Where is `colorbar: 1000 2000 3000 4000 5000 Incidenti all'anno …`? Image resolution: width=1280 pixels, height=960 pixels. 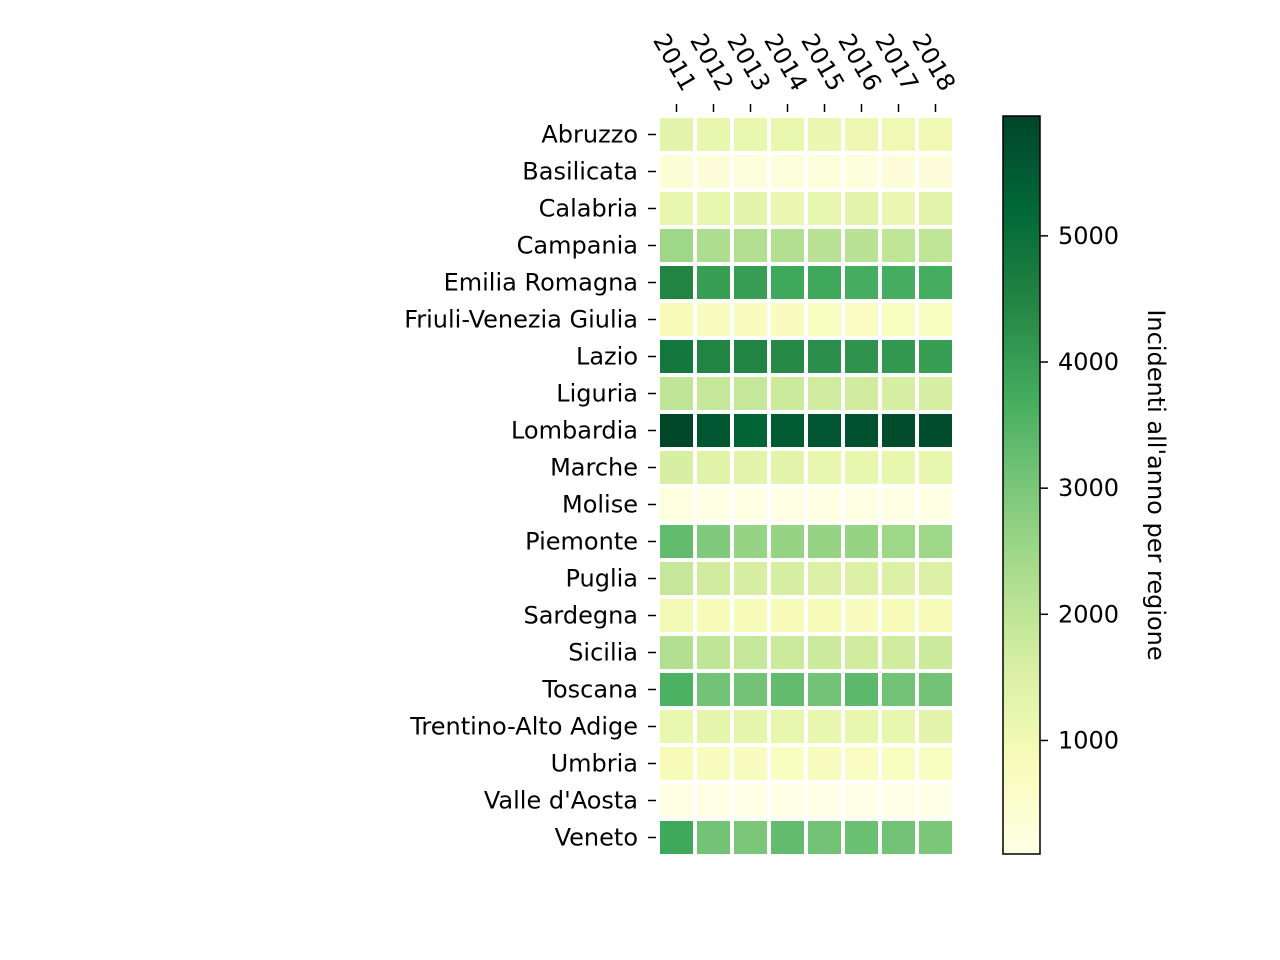
colorbar: 1000 2000 3000 4000 5000 Incidenti all'anno … is located at coordinates (1086, 485).